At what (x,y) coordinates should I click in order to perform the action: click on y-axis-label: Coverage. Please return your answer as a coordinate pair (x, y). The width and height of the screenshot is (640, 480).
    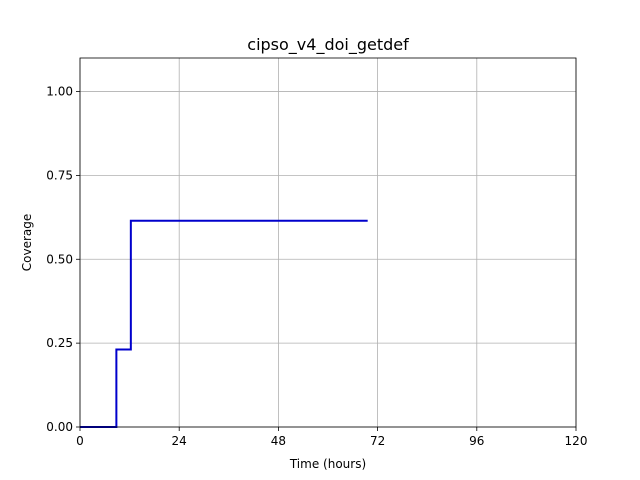
    Looking at the image, I should click on (27, 243).